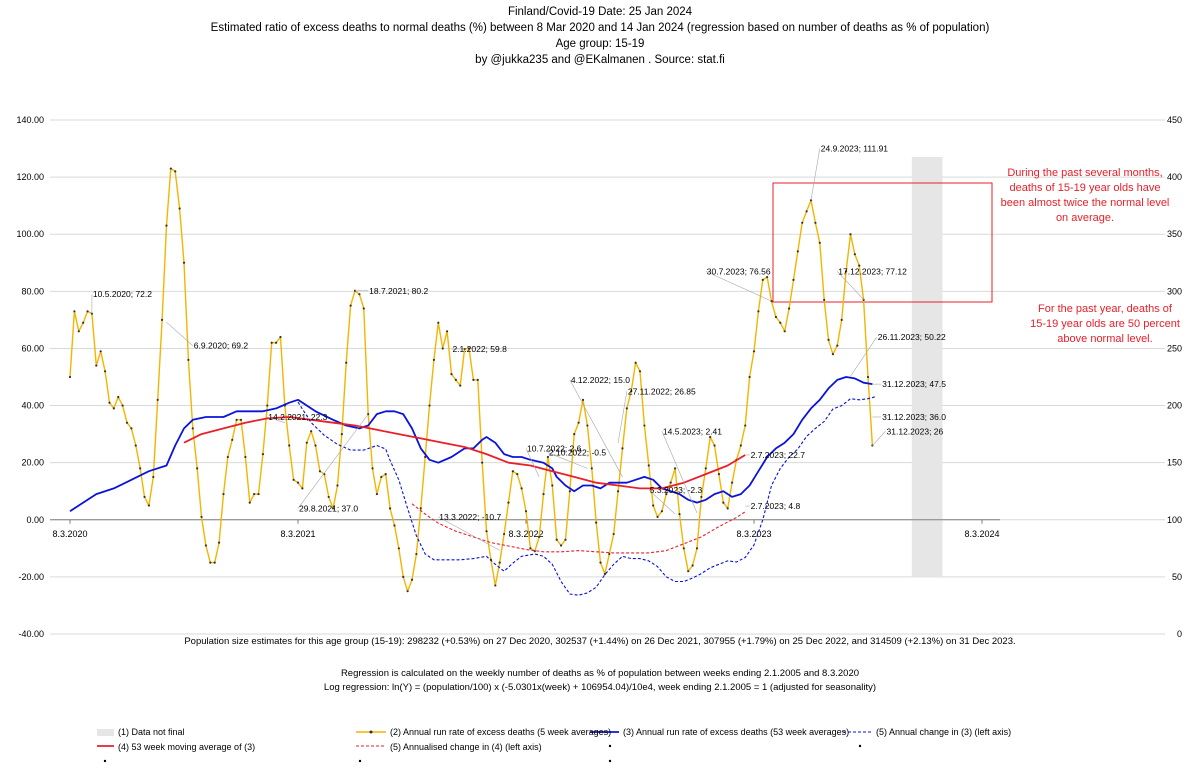 This screenshot has width=1200, height=774. What do you see at coordinates (328, 508) in the screenshot?
I see `data-label: 29.8.2021; 37.0` at bounding box center [328, 508].